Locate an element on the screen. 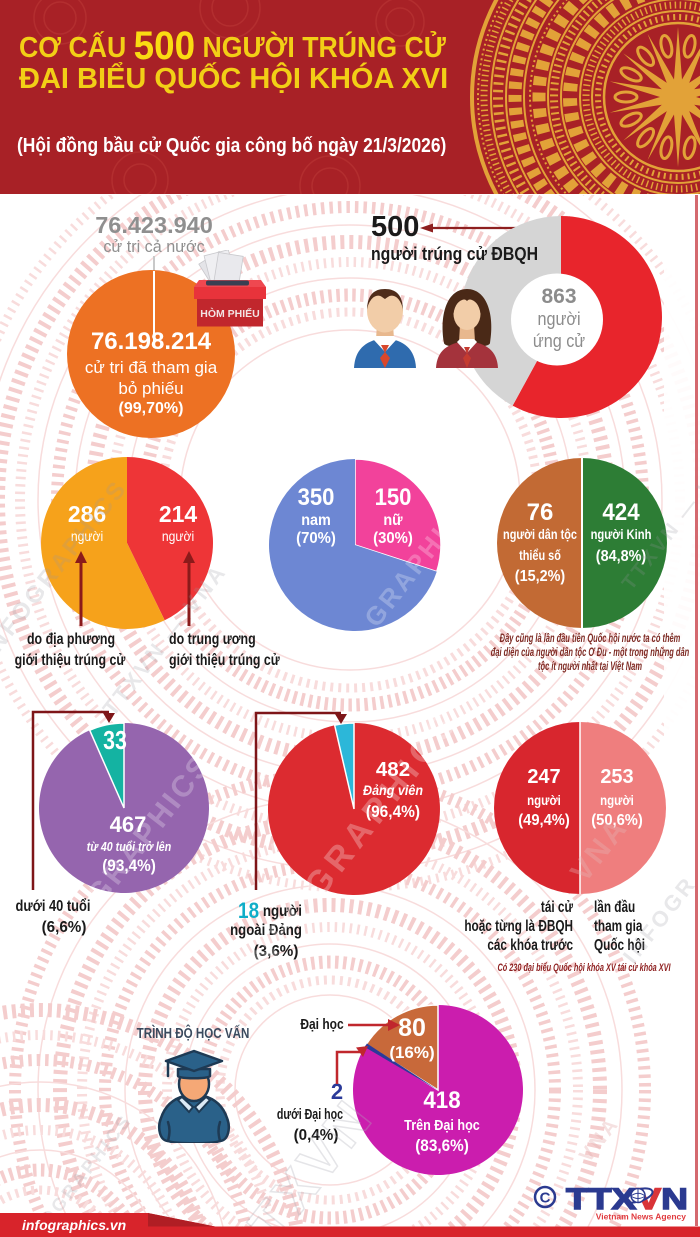 The height and width of the screenshot is (1237, 700). svg-text: C is located at coordinates (545, 1198).